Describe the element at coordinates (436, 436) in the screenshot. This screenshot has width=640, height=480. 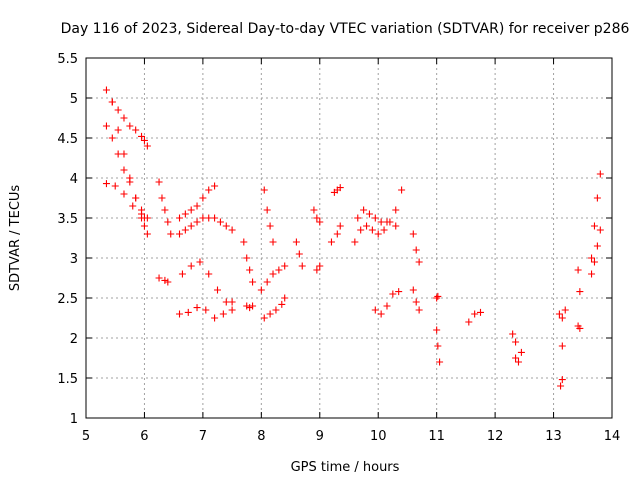
I see `x-tick-label: 11` at that location.